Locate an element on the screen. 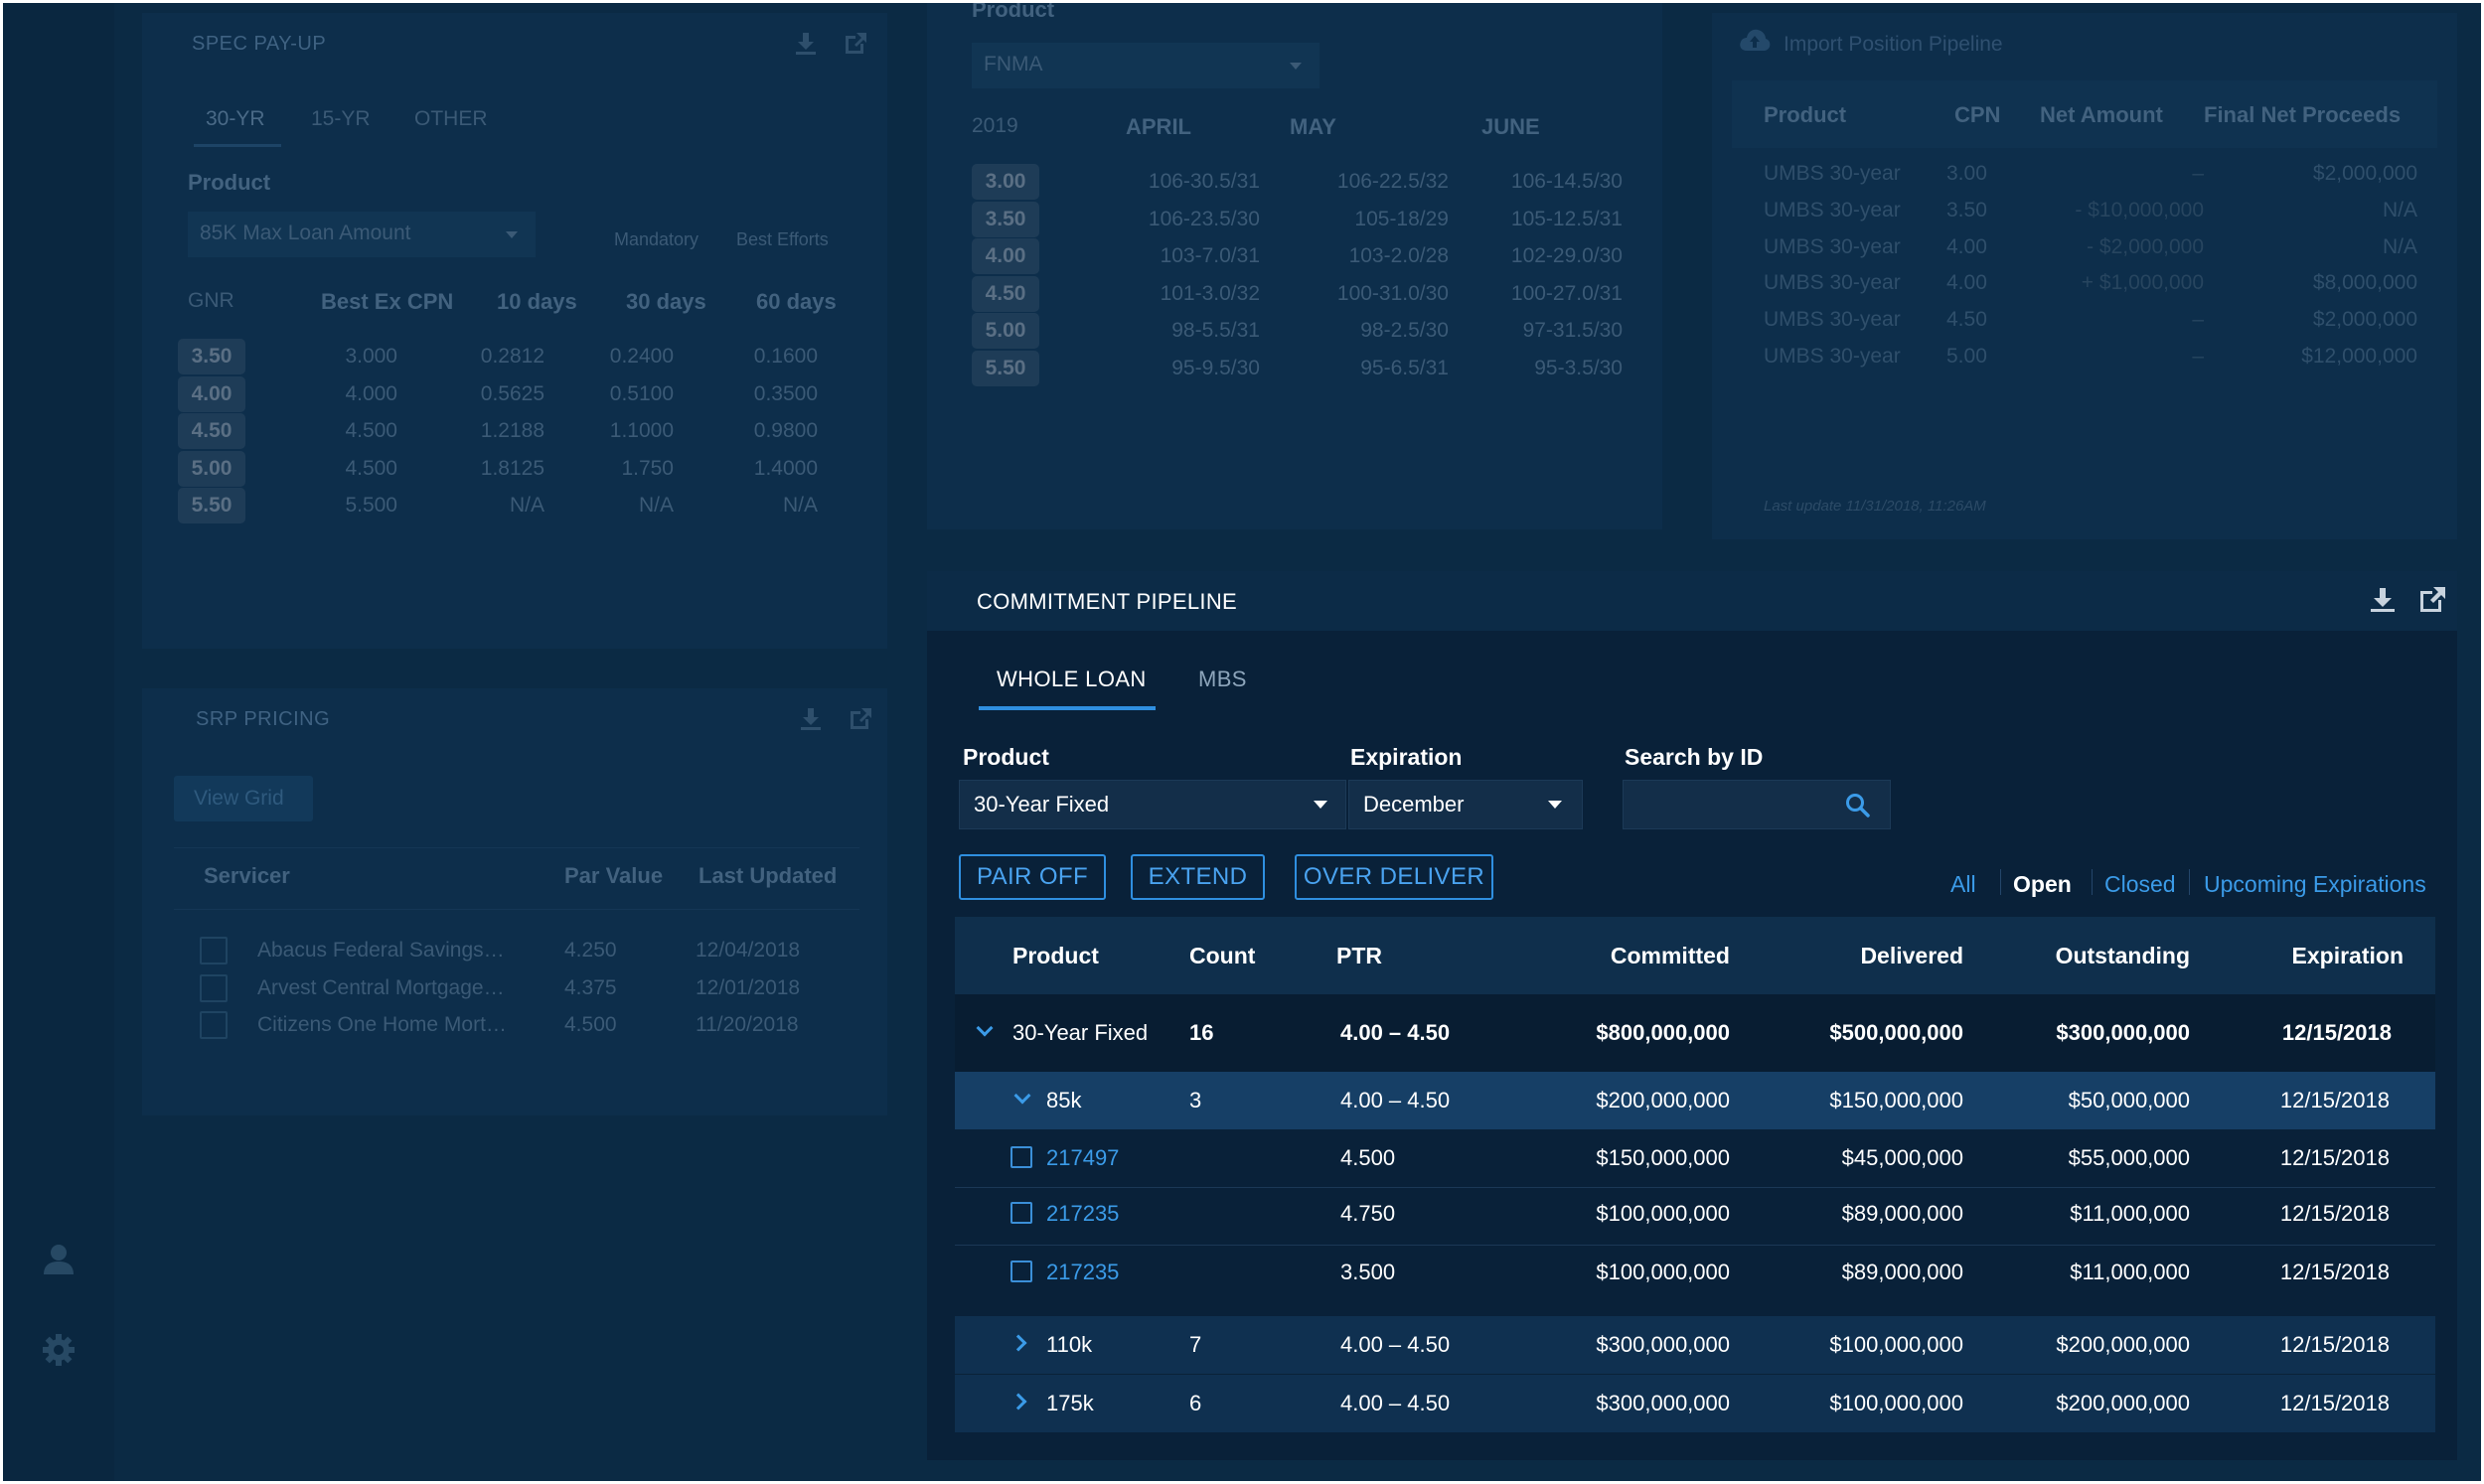  month-april: APRIL is located at coordinates (1158, 126).